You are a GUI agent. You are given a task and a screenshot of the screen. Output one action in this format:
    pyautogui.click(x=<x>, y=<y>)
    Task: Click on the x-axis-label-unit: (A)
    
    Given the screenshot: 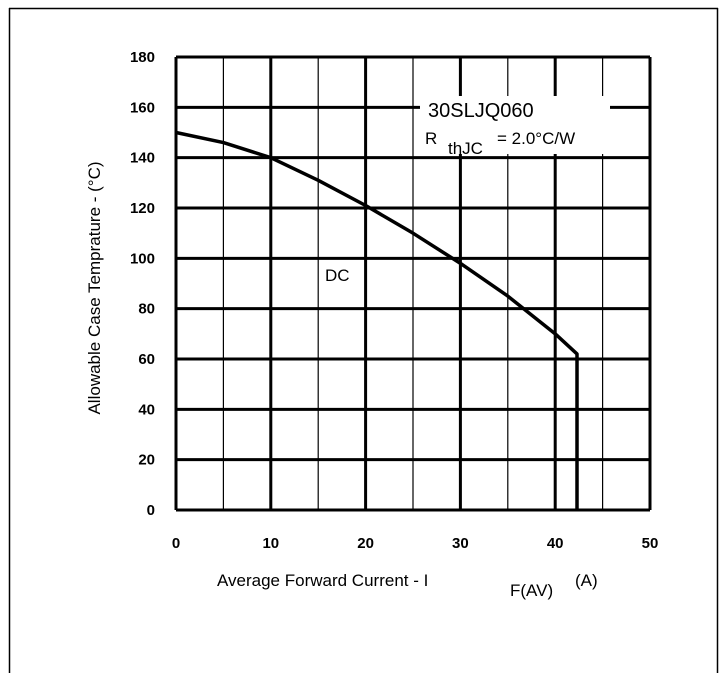 What is the action you would take?
    pyautogui.click(x=586, y=580)
    